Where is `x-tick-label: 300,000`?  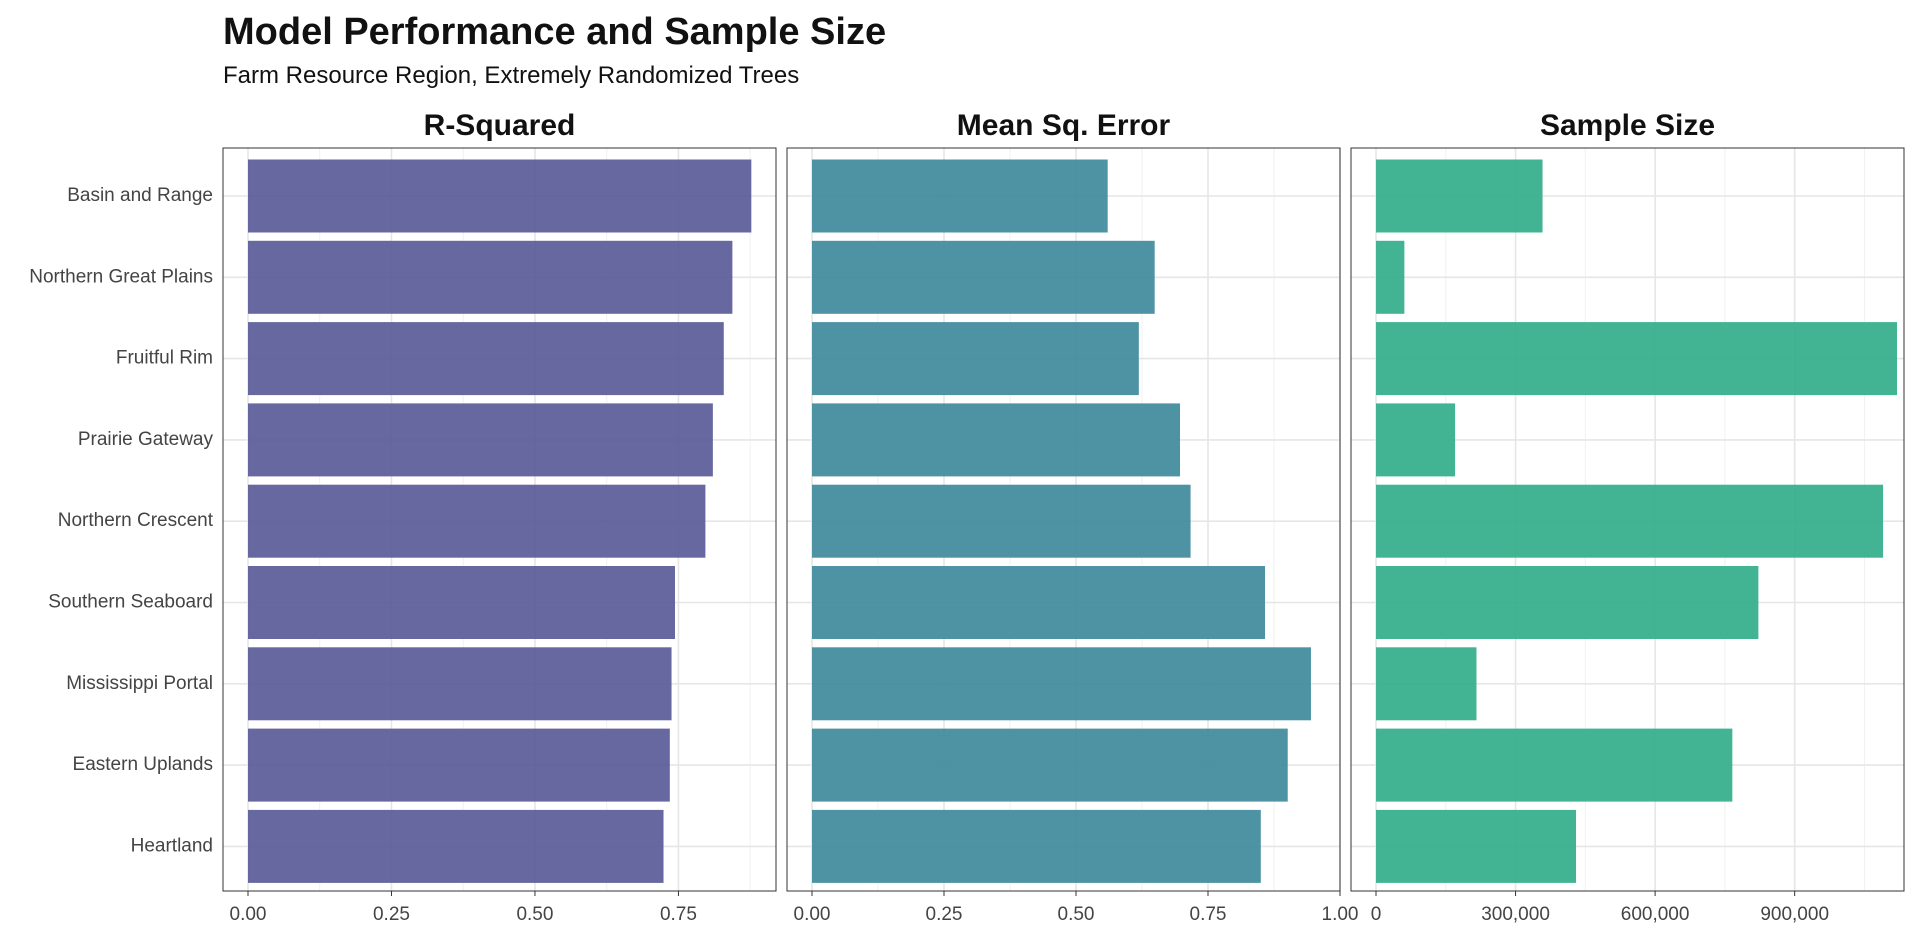
x-tick-label: 300,000 is located at coordinates (1515, 914).